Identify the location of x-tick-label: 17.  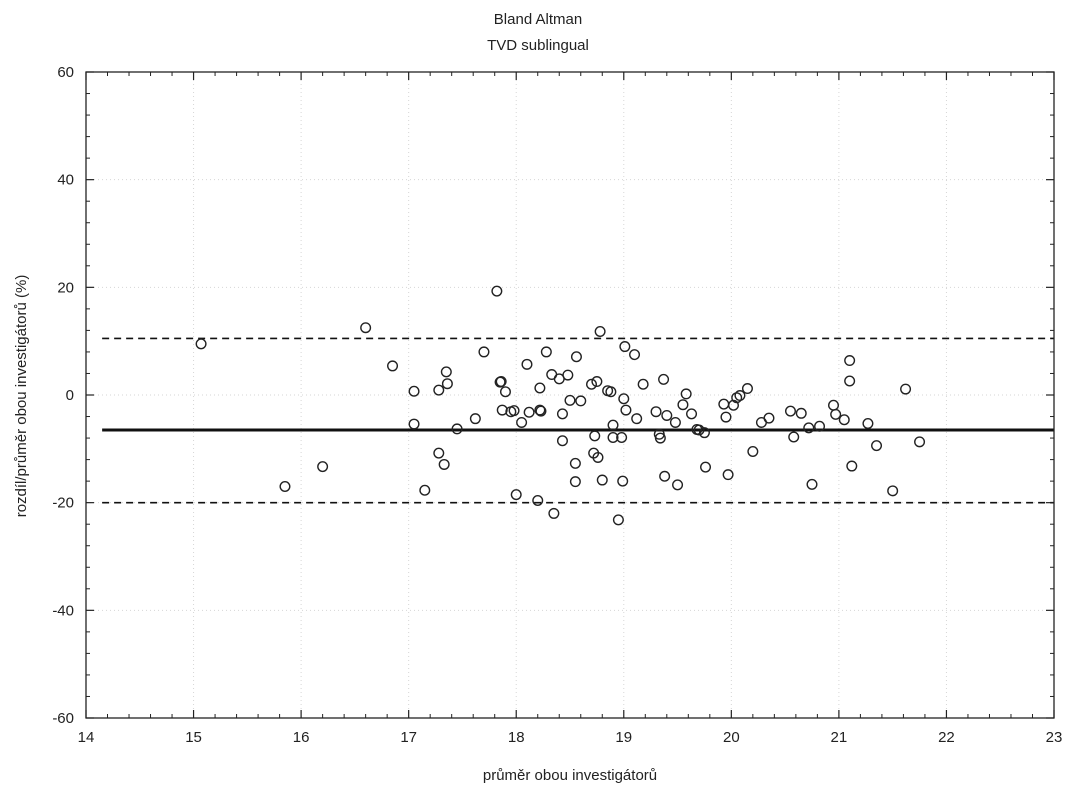
(408, 737).